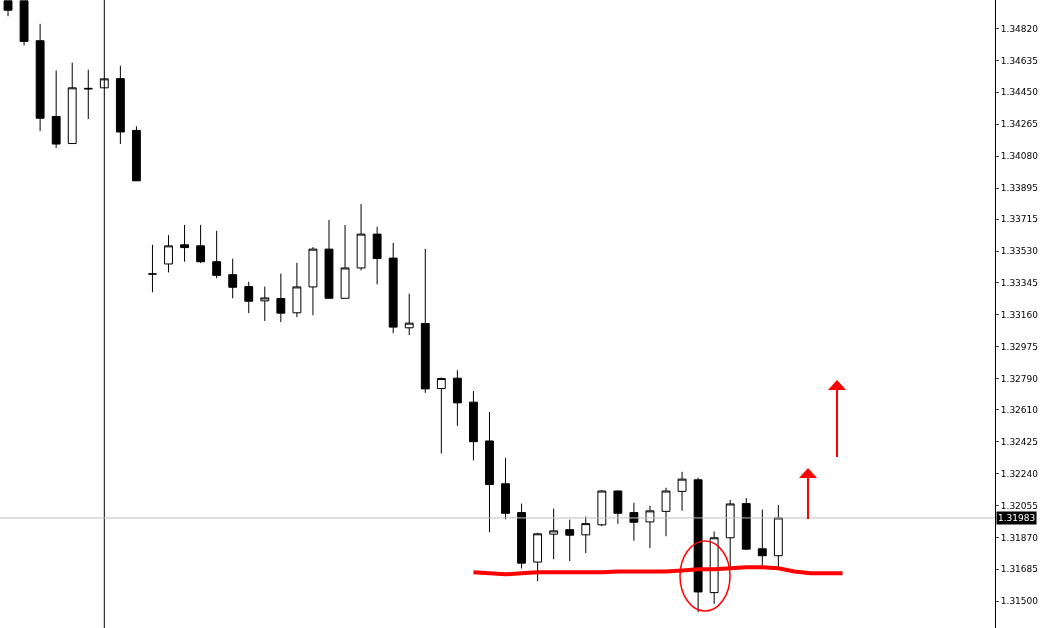  What do you see at coordinates (1019, 409) in the screenshot?
I see `y-tick-label: 1.32610` at bounding box center [1019, 409].